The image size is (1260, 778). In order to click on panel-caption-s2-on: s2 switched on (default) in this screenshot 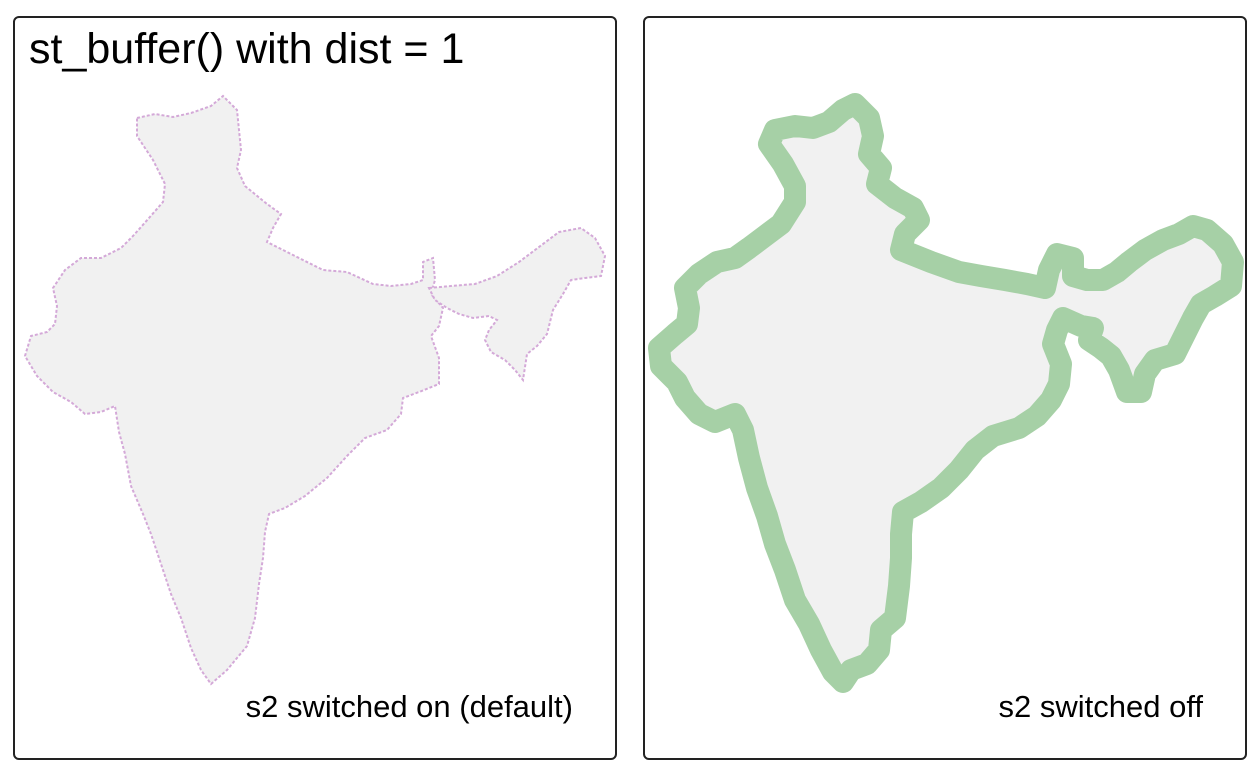, I will do `click(409, 706)`.